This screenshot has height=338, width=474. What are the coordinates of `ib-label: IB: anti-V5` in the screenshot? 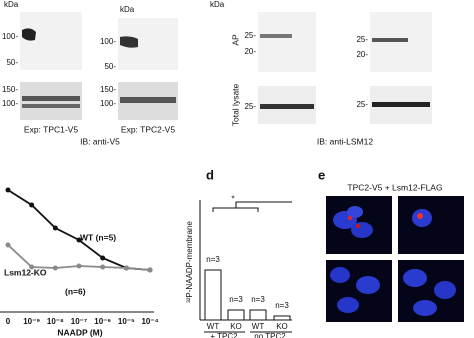 It's located at (100, 141).